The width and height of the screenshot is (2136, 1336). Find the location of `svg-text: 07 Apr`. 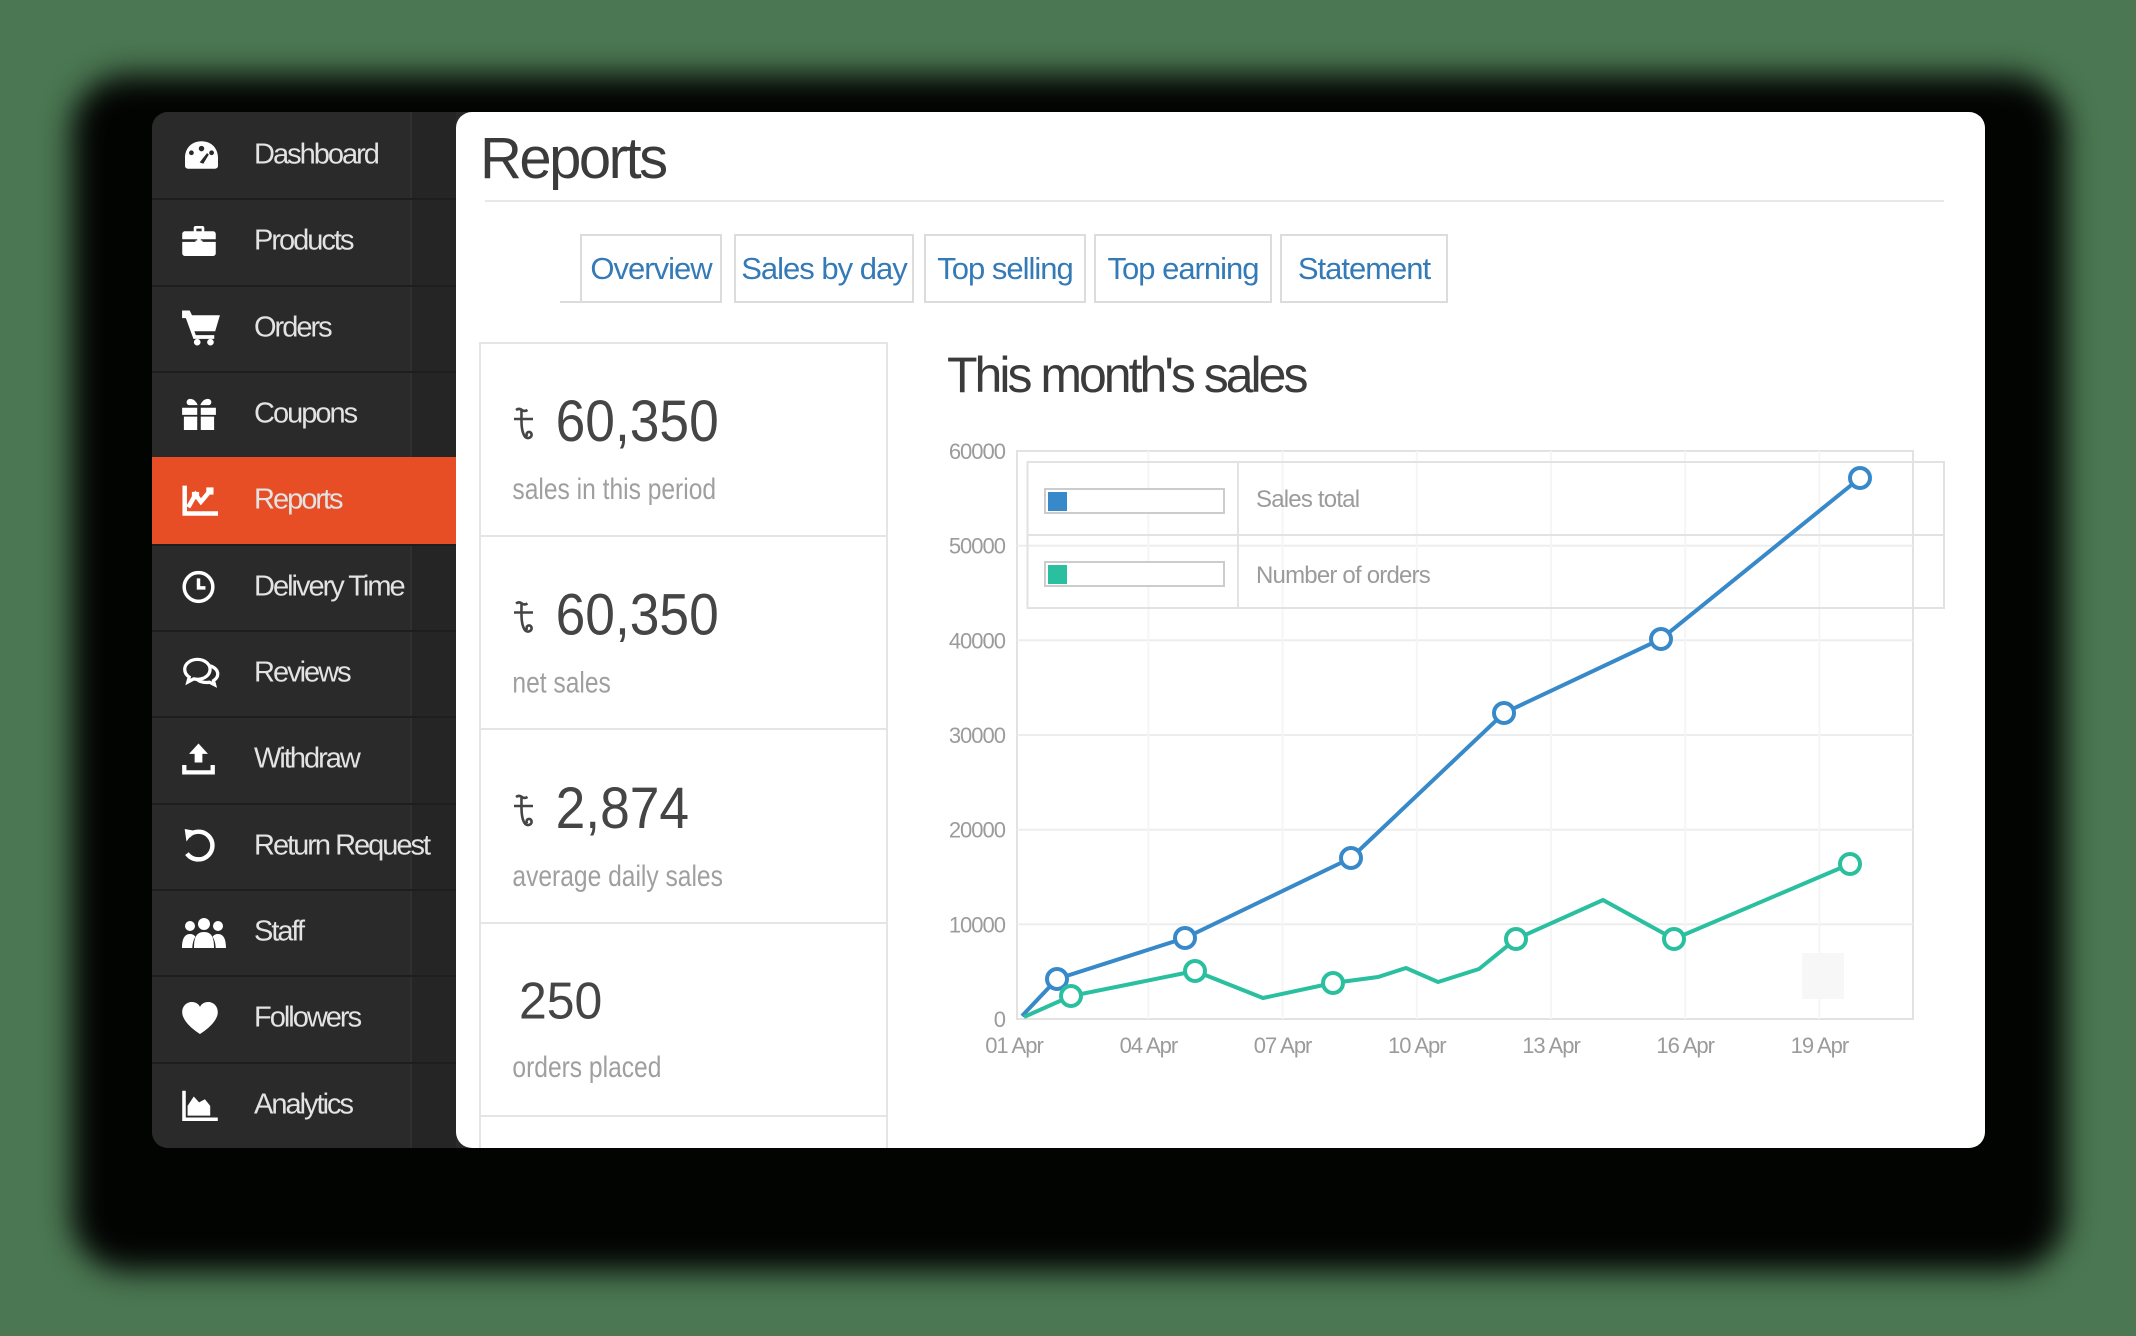

svg-text: 07 Apr is located at coordinates (1283, 1045).